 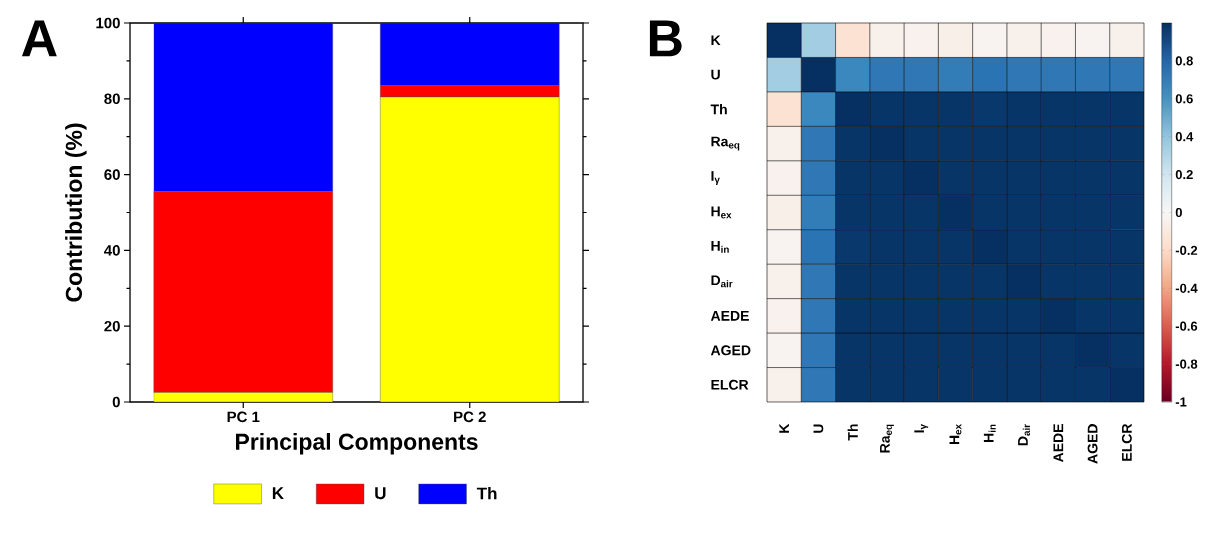 What do you see at coordinates (1181, 402) in the screenshot?
I see `color-bar-label: -1` at bounding box center [1181, 402].